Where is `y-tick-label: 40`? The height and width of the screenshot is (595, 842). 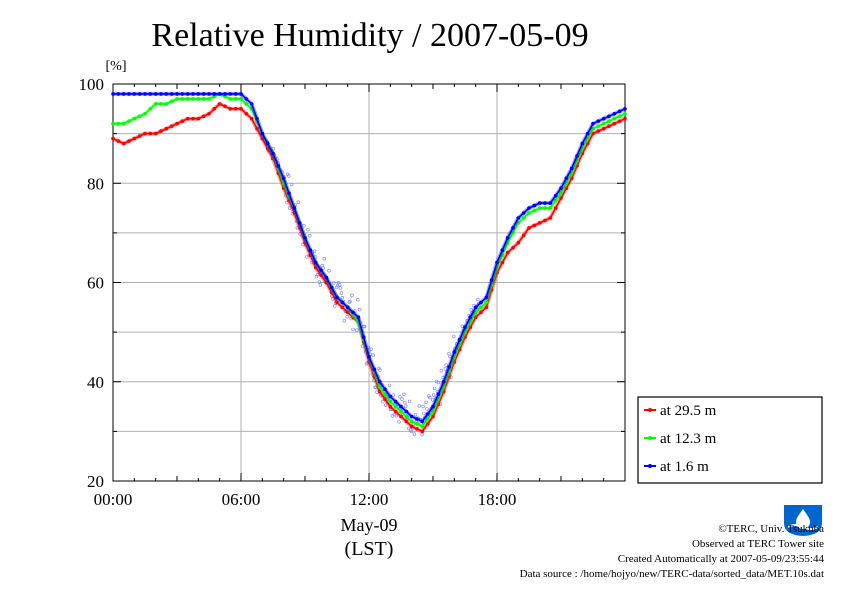
y-tick-label: 40 is located at coordinates (95, 382).